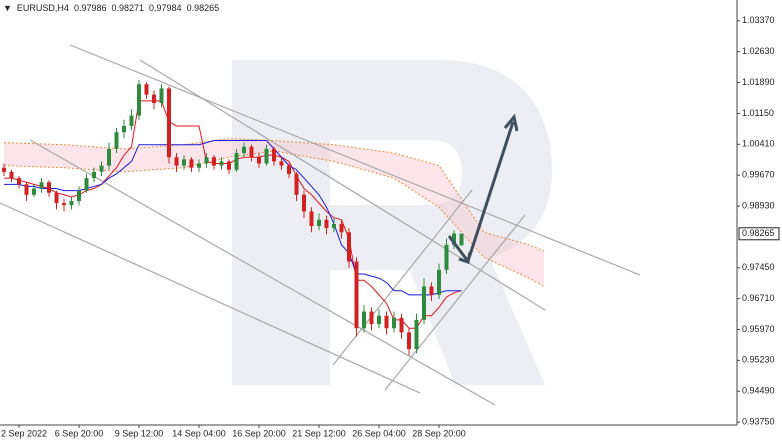  Describe the element at coordinates (759, 222) in the screenshot. I see `price-axis-bg` at that location.